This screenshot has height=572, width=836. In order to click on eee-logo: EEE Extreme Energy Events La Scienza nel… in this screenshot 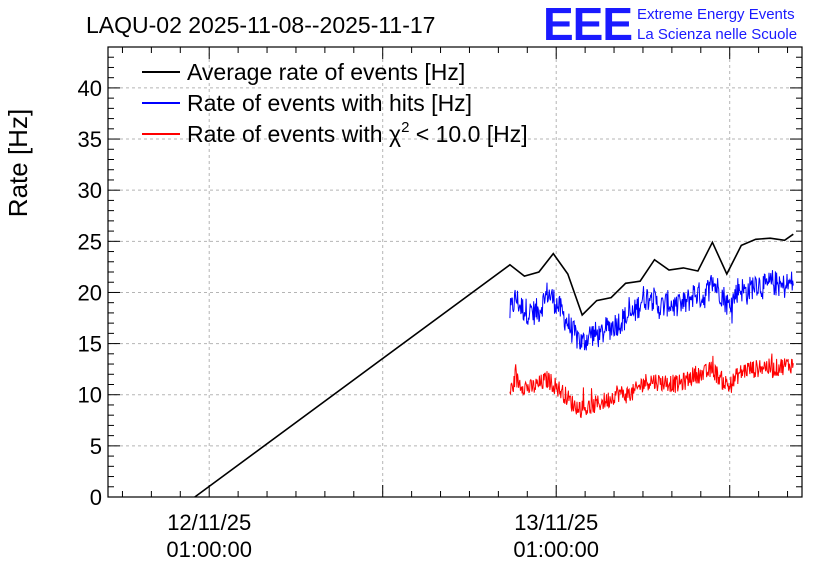, I will do `click(670, 25)`.